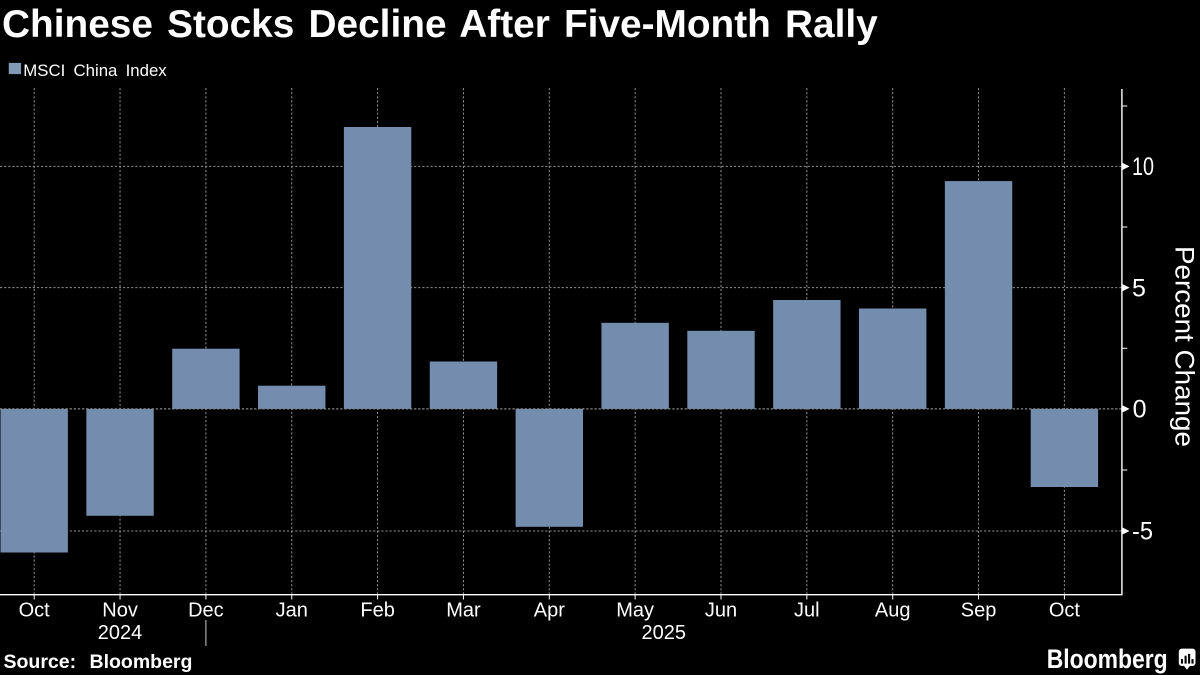 The image size is (1200, 675). Describe the element at coordinates (893, 610) in the screenshot. I see `svg-text: Aug` at that location.